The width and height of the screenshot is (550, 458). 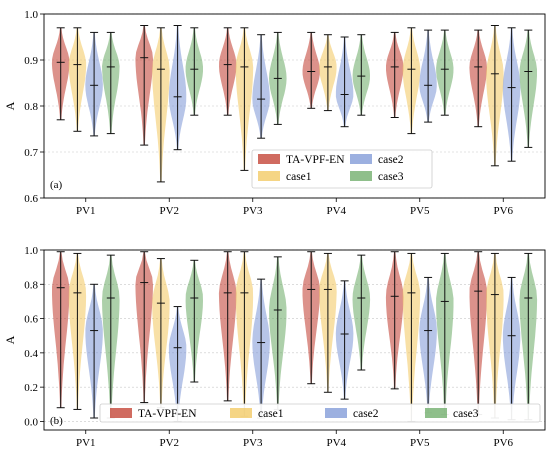 I want to click on y-tick-label: 0.2, so click(x=31, y=388).